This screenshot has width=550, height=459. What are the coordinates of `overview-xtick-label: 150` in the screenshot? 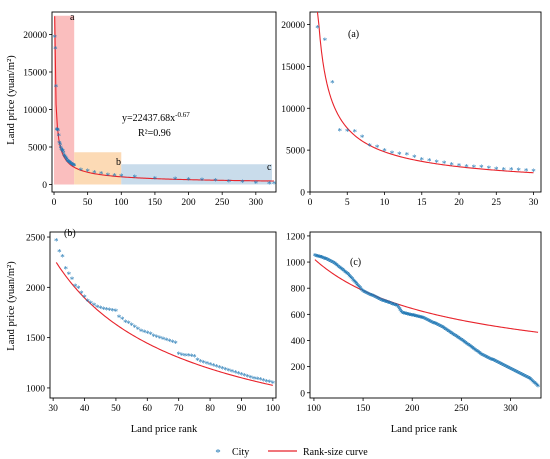 It's located at (155, 203).